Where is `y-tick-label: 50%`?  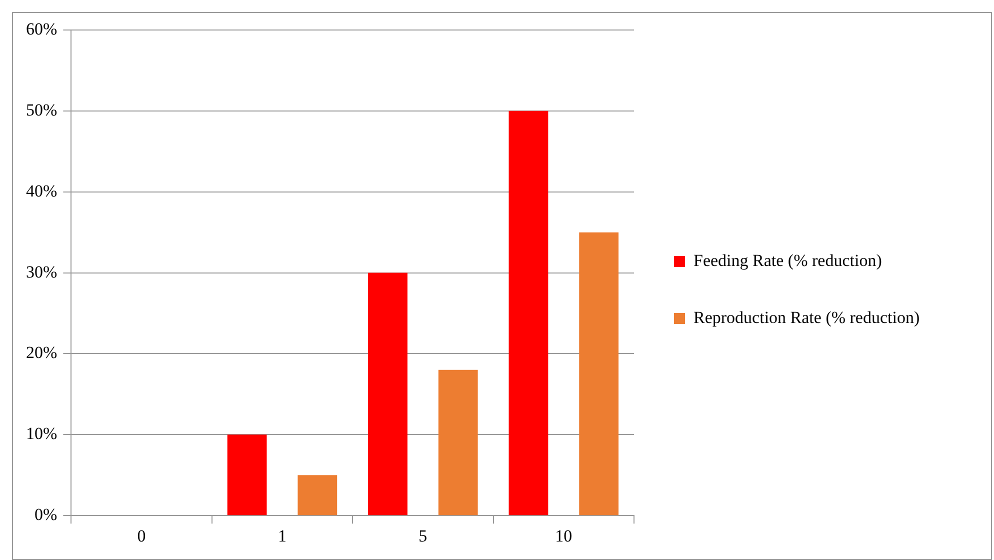 y-tick-label: 50% is located at coordinates (42, 110).